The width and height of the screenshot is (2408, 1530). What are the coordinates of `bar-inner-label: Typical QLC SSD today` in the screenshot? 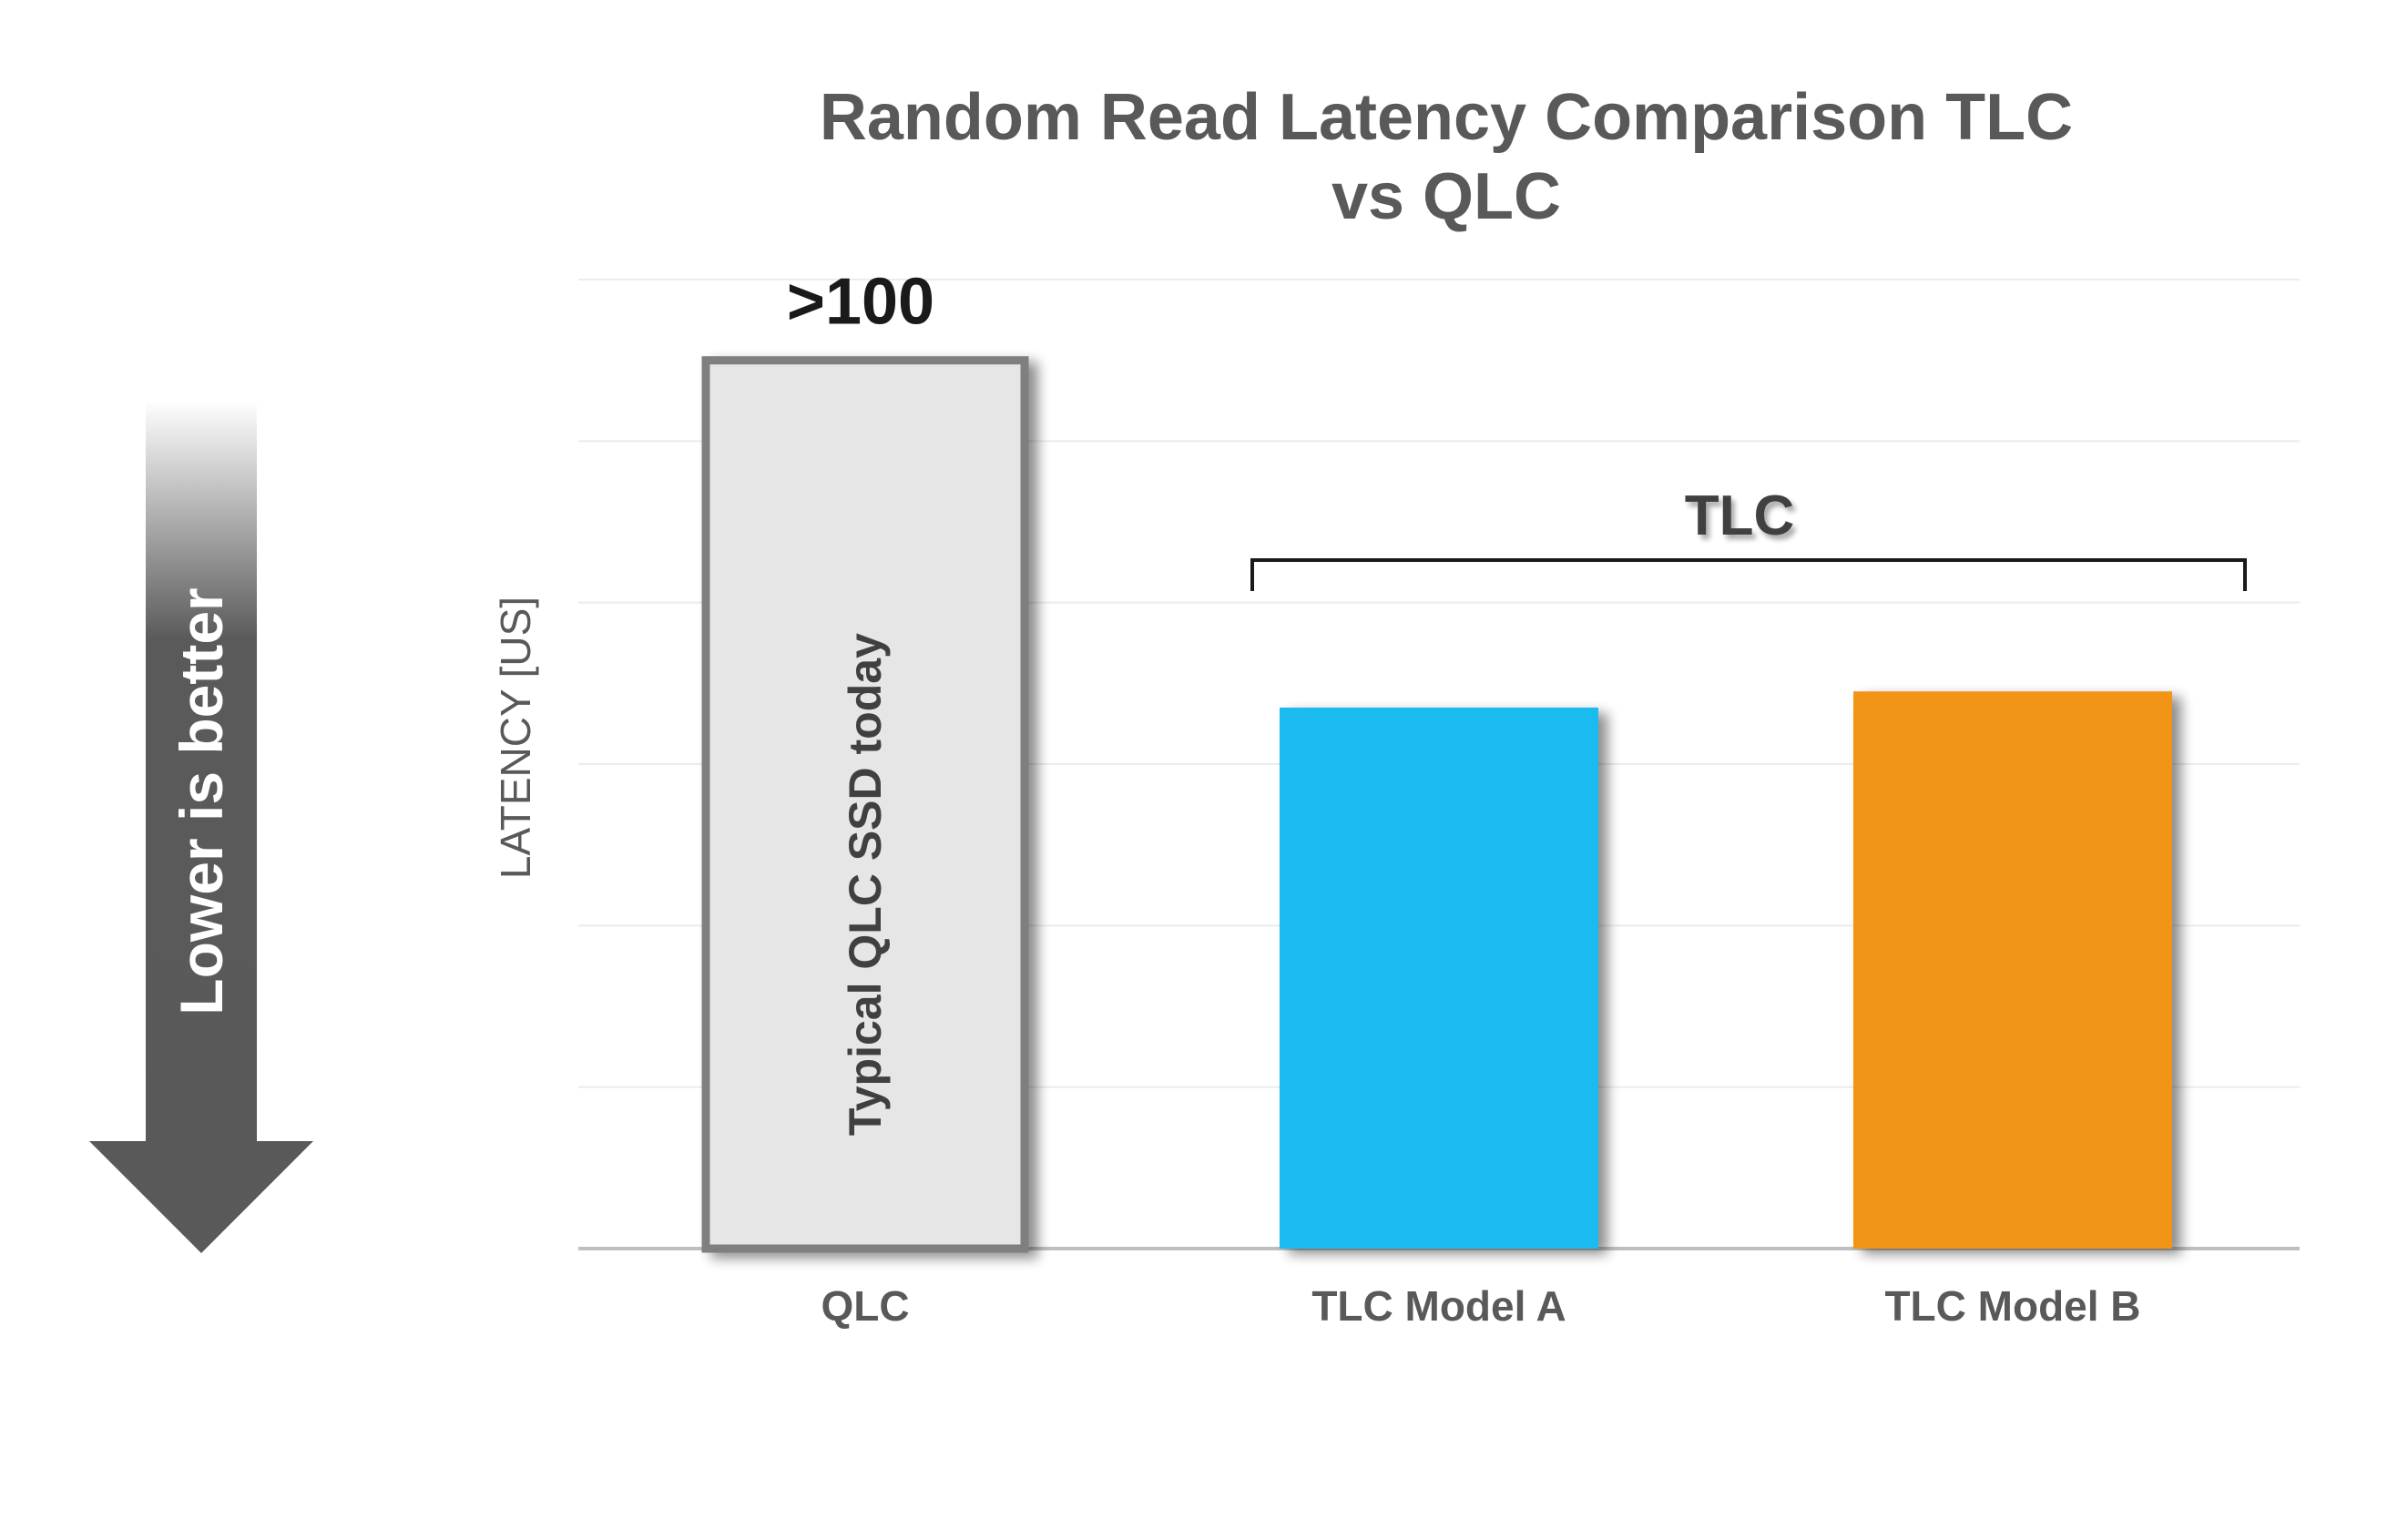 It's located at (865, 884).